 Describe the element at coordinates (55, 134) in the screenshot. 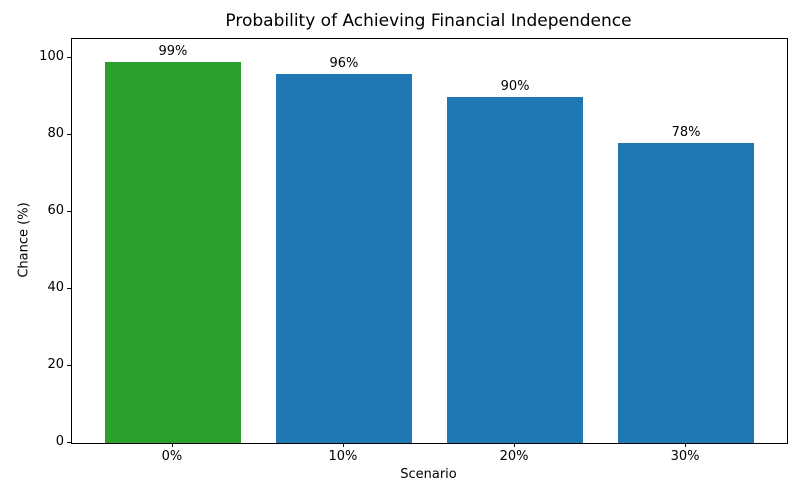

I see `y-tick-label: 80` at that location.